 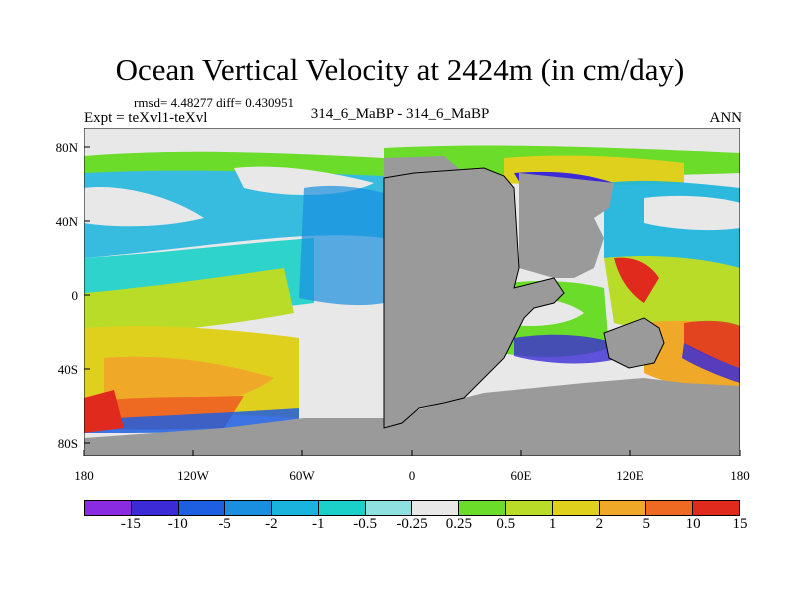 What do you see at coordinates (566, 225) in the screenshot?
I see `land-asia` at bounding box center [566, 225].